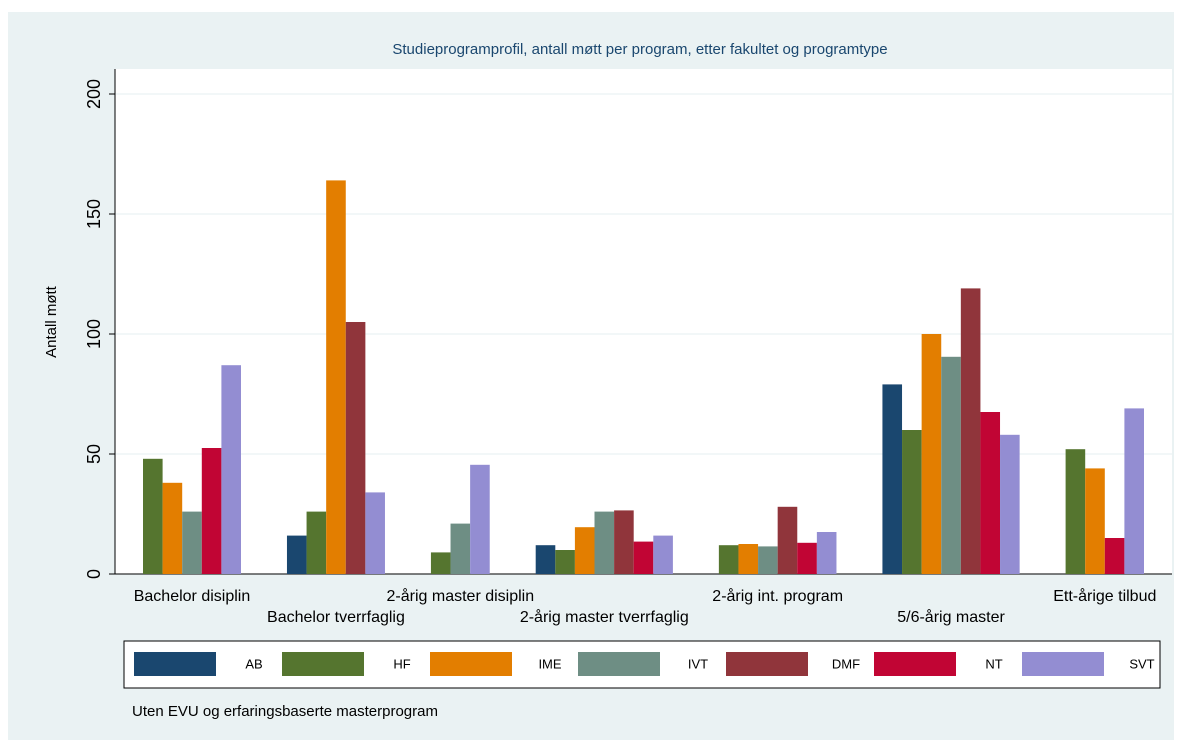  I want to click on legend-label: HF, so click(401, 663).